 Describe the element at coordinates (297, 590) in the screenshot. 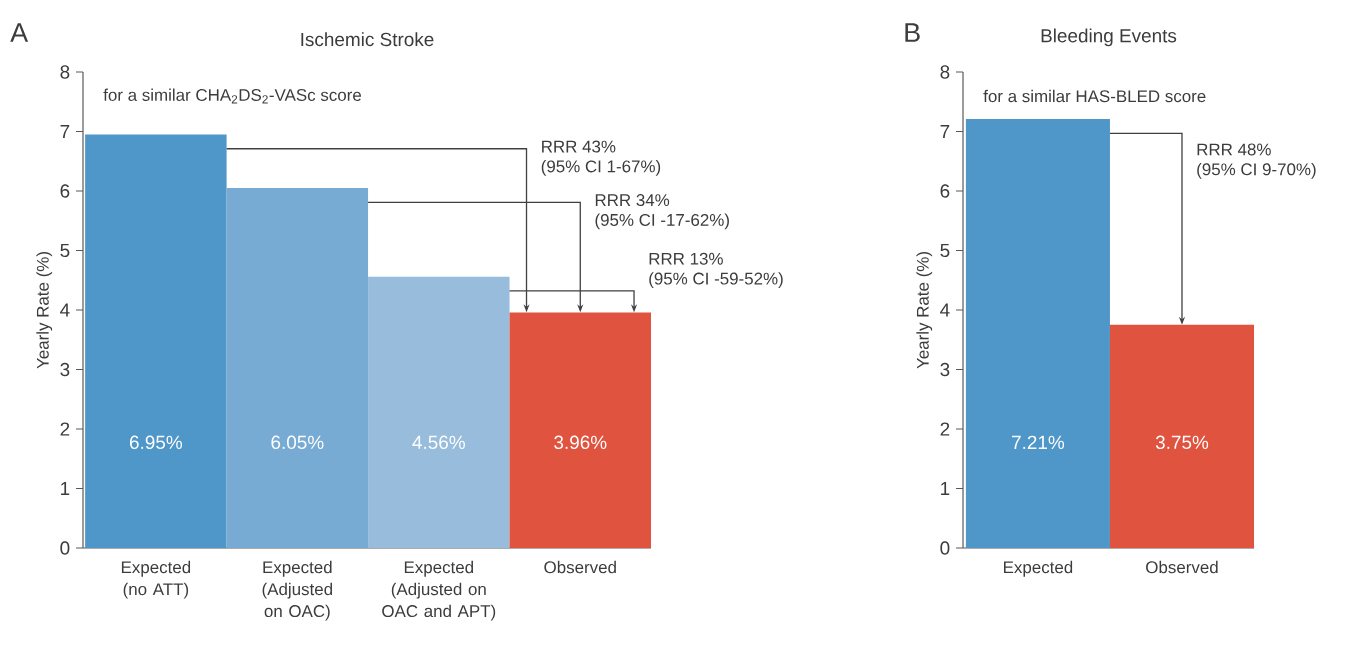

I see `x-tick-label: Expected (Adjusted on OAC)` at that location.